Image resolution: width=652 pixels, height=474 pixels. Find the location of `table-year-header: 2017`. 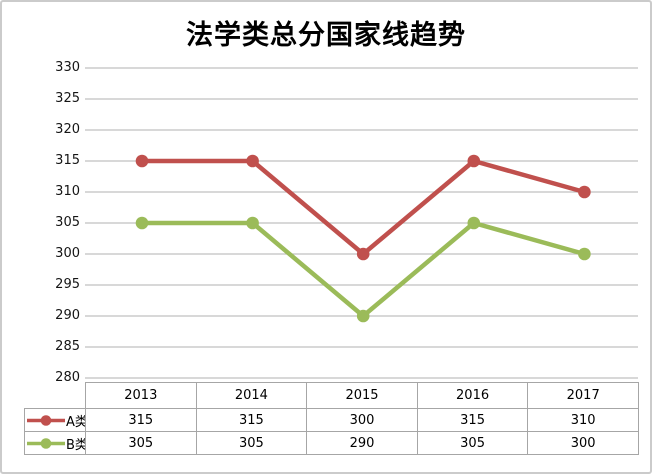

table-year-header: 2017 is located at coordinates (583, 395).